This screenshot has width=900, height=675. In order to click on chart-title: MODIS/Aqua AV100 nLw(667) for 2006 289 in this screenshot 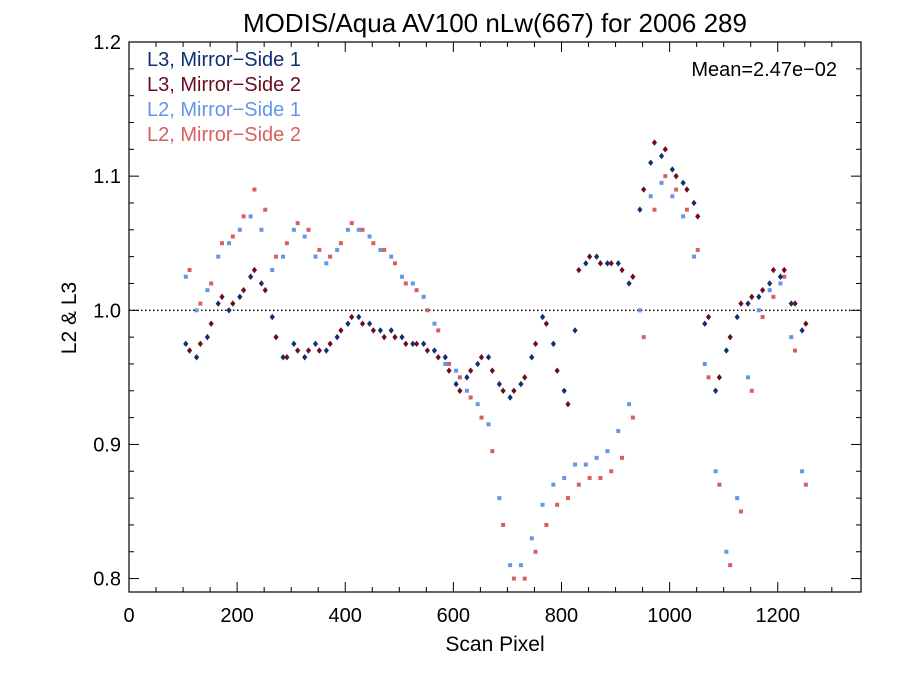, I will do `click(495, 23)`.